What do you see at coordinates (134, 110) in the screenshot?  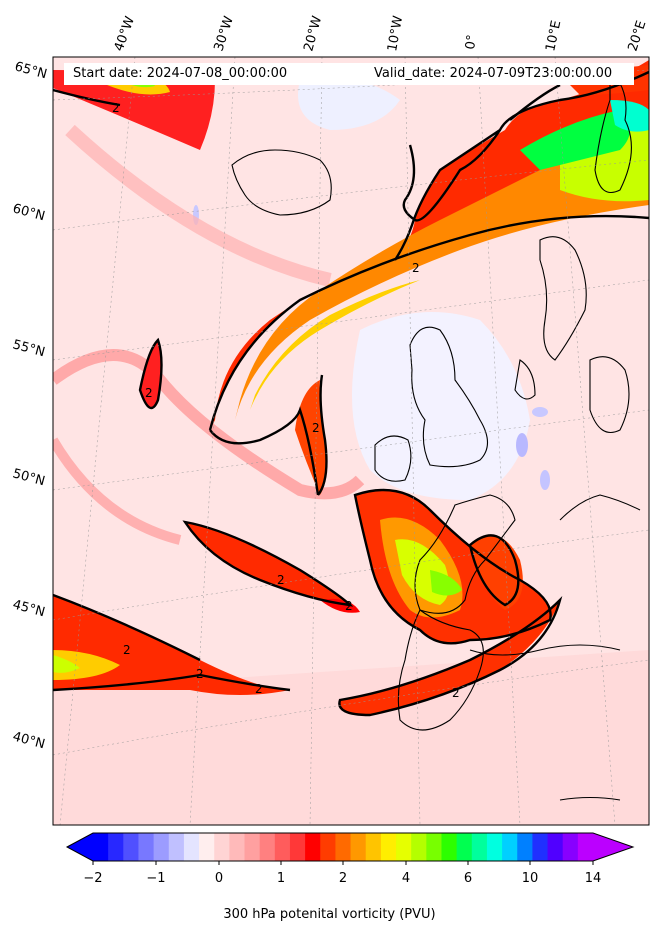 I see `pv-high-region` at bounding box center [134, 110].